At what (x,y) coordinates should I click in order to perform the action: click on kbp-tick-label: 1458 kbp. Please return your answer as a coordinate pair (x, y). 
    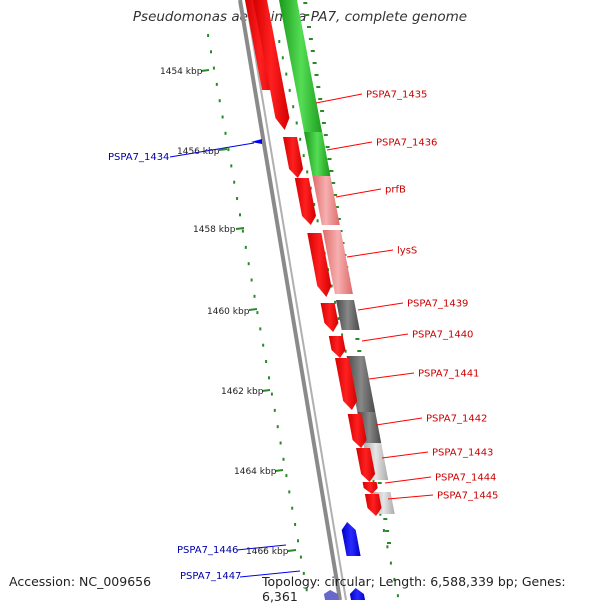
    Looking at the image, I should click on (214, 230).